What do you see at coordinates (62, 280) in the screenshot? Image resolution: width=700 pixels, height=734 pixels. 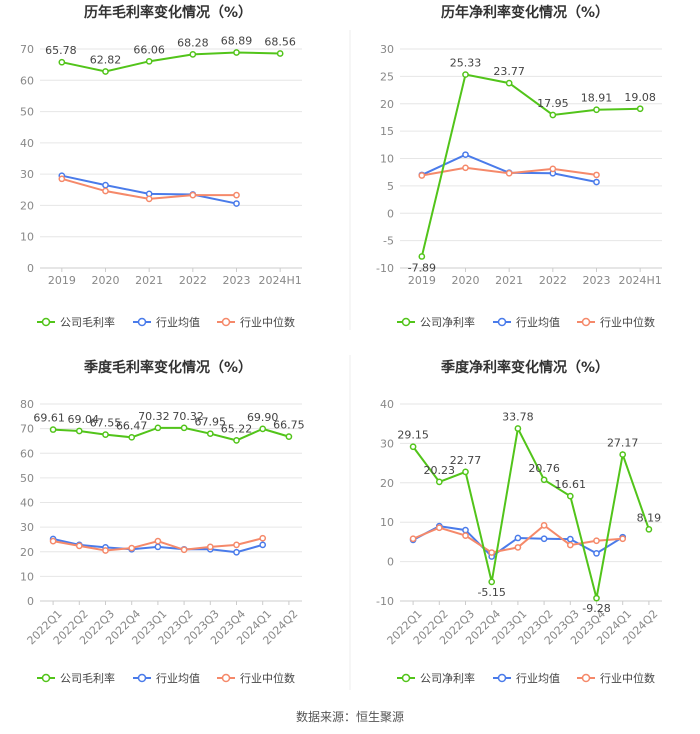 I see `x-tick-label: 2019` at bounding box center [62, 280].